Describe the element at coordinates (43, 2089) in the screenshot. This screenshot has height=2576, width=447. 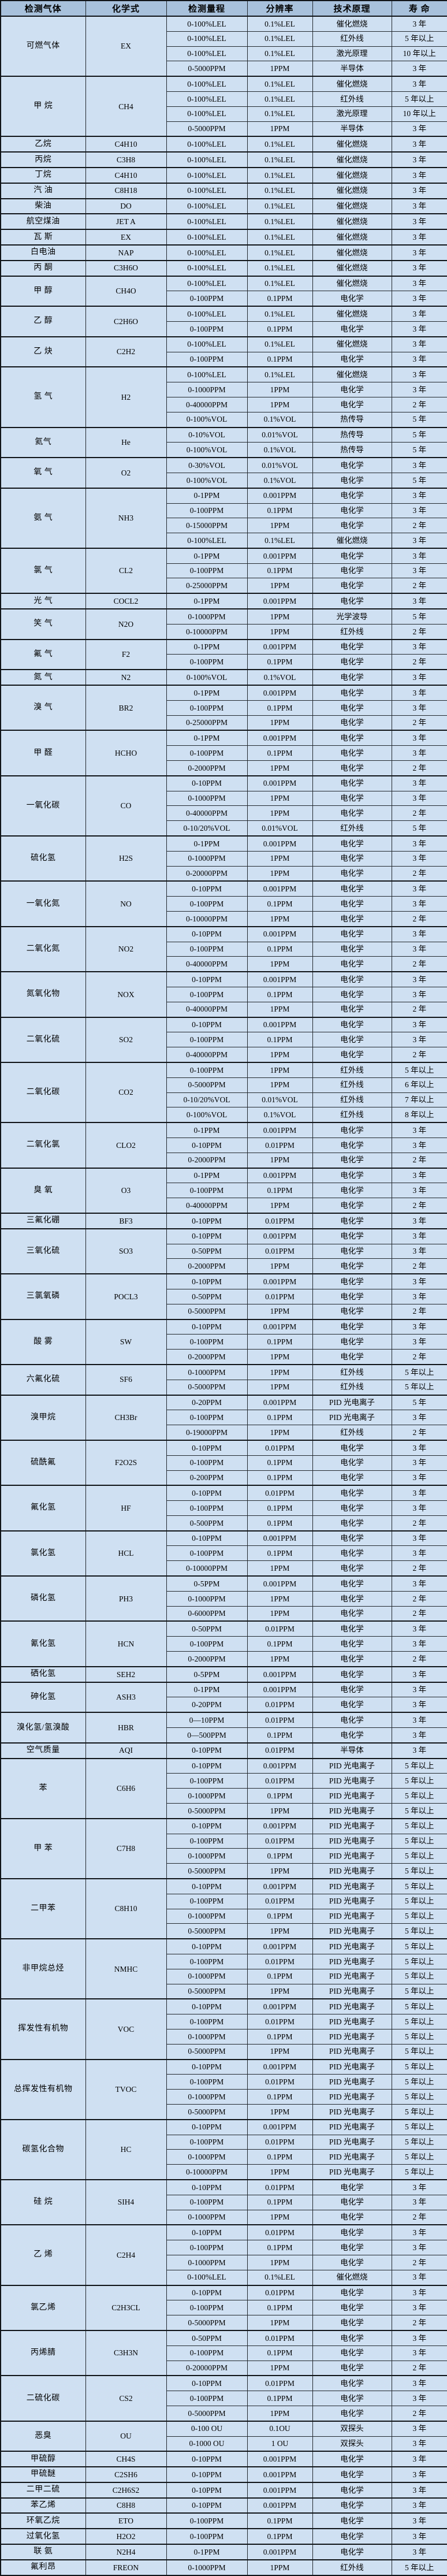
I see `gas-name-cell: 总挥发性有机物` at that location.